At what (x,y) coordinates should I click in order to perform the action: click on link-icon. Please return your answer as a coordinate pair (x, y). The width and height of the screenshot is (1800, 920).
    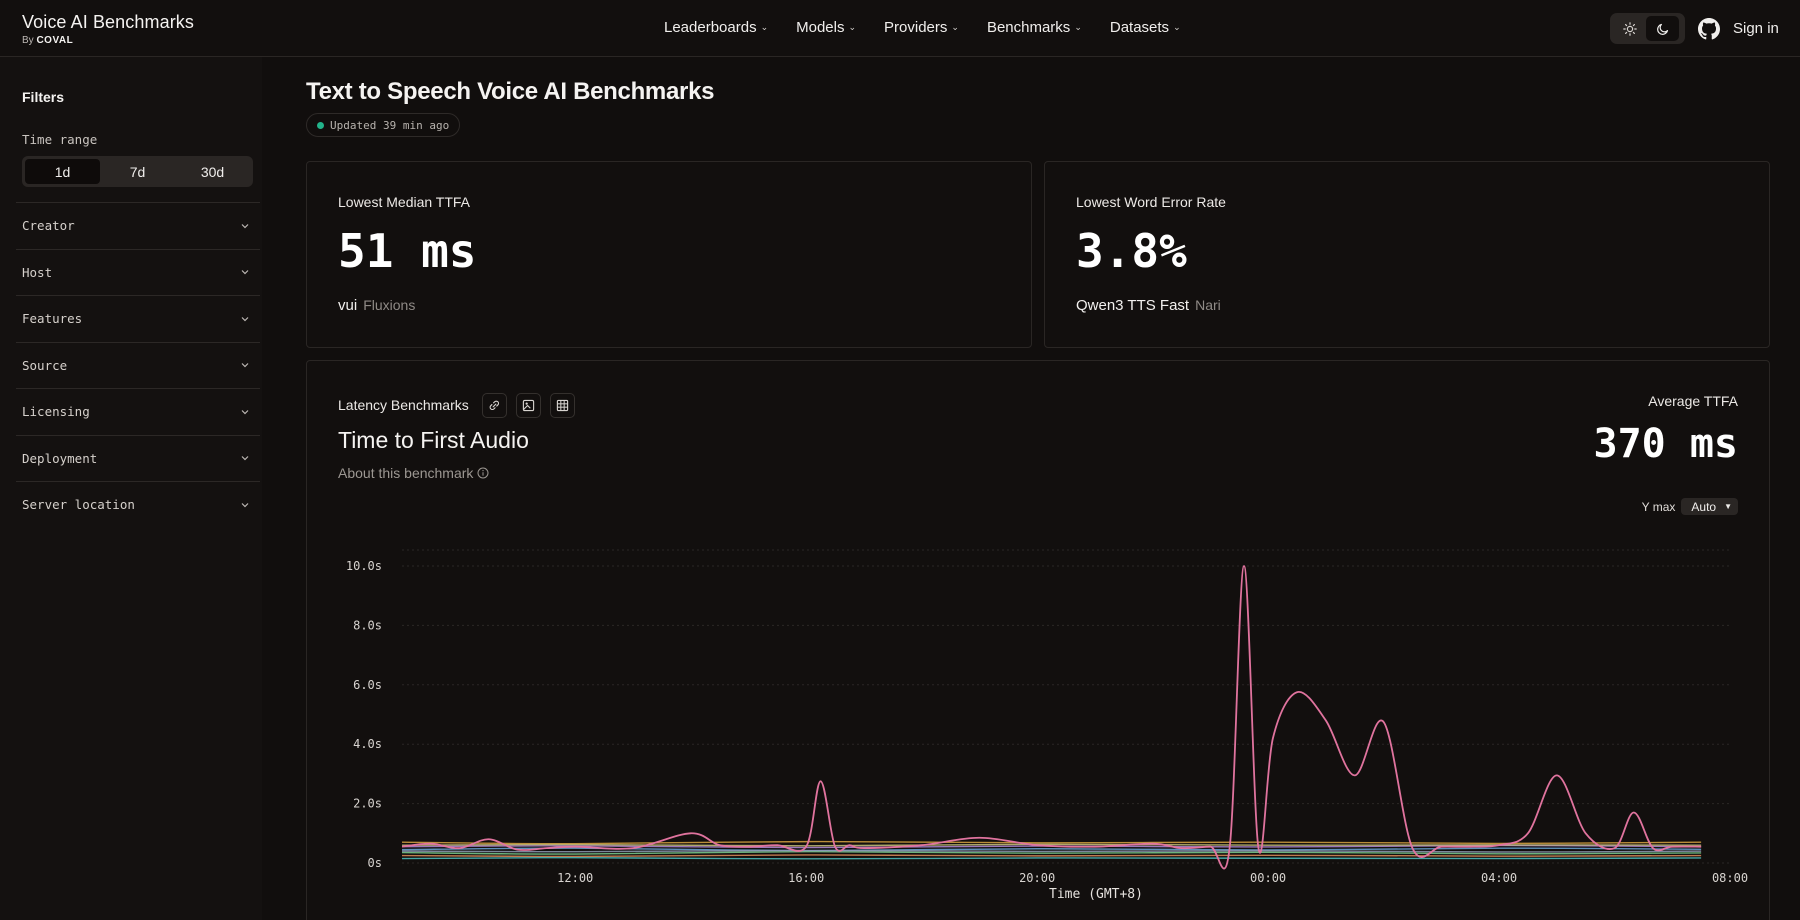
    Looking at the image, I should click on (494, 405).